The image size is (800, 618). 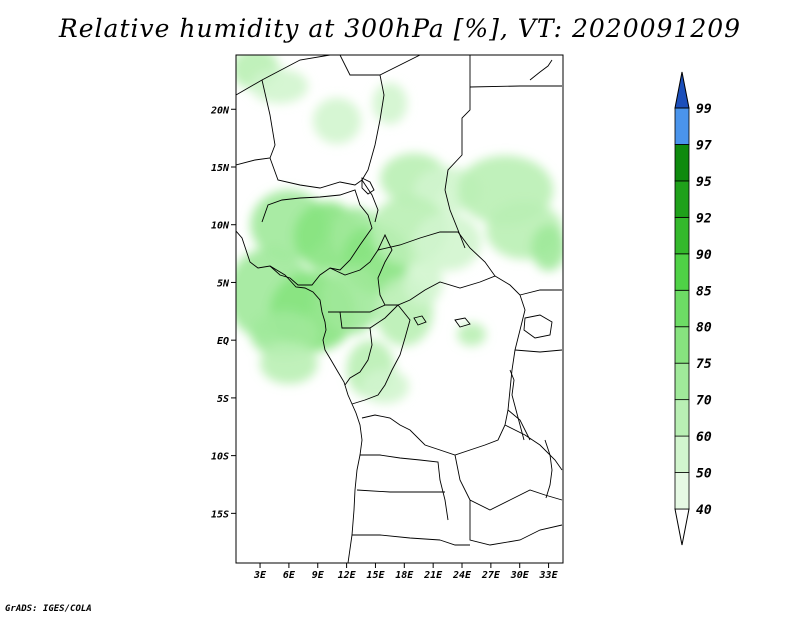 I want to click on coastline-west-africa, so click(x=299, y=396).